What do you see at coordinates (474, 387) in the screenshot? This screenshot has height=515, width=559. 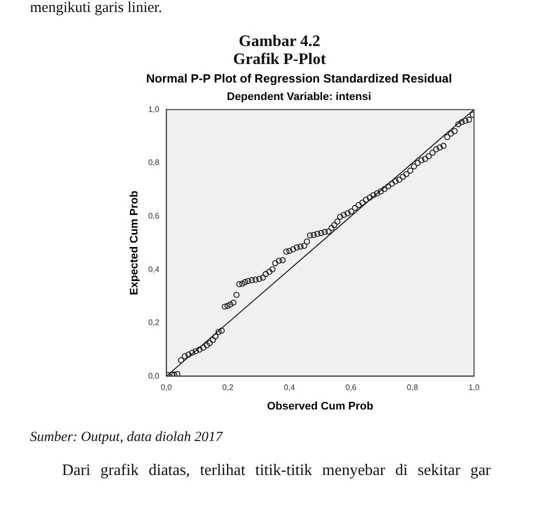 I see `x-tick-label: 1,0` at bounding box center [474, 387].